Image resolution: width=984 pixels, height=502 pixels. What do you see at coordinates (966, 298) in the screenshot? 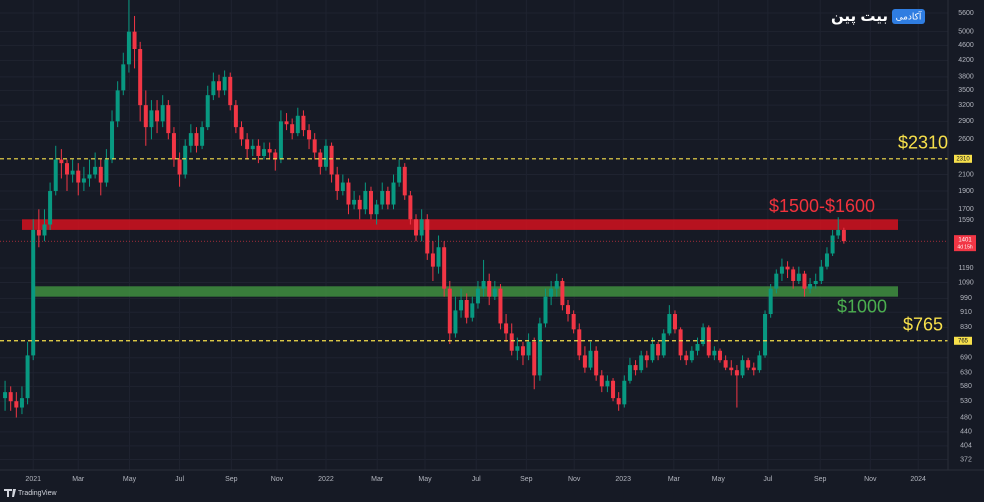
I see `y-tick-label: 990` at bounding box center [966, 298].